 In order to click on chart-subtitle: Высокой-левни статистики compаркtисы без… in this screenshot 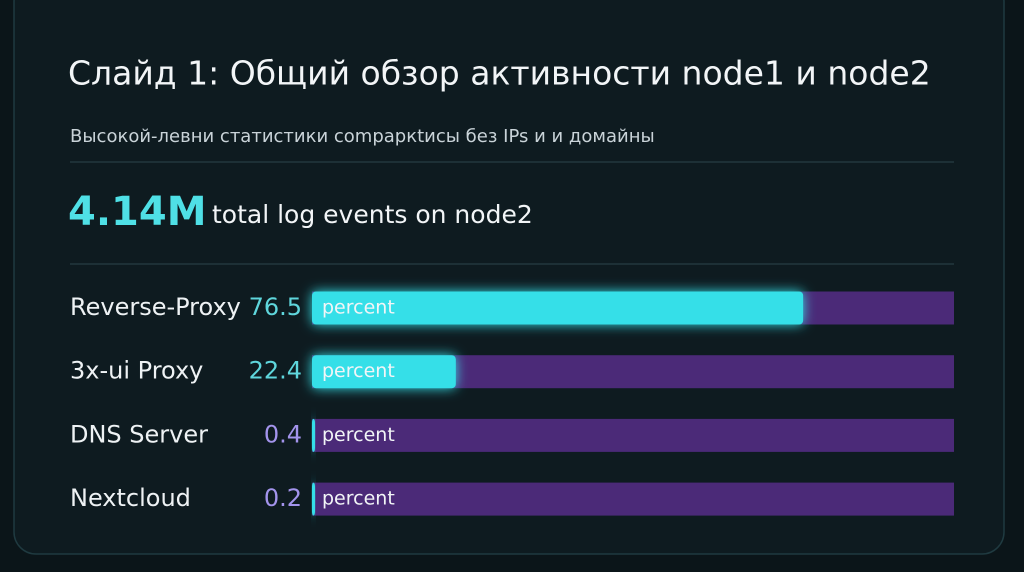, I will do `click(362, 136)`.